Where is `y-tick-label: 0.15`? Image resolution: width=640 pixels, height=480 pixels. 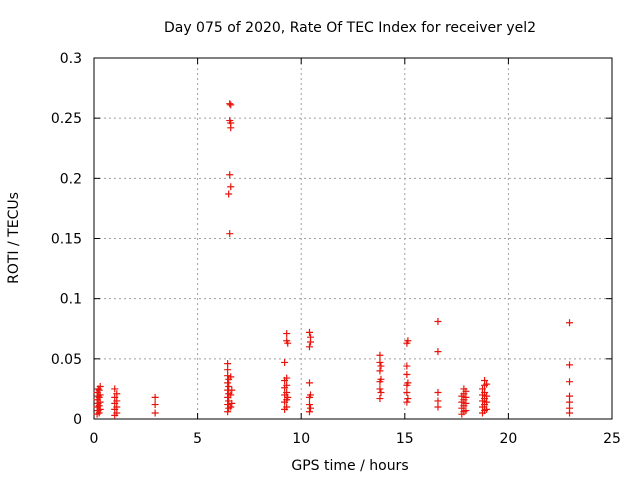 y-tick-label: 0.15 is located at coordinates (66, 240).